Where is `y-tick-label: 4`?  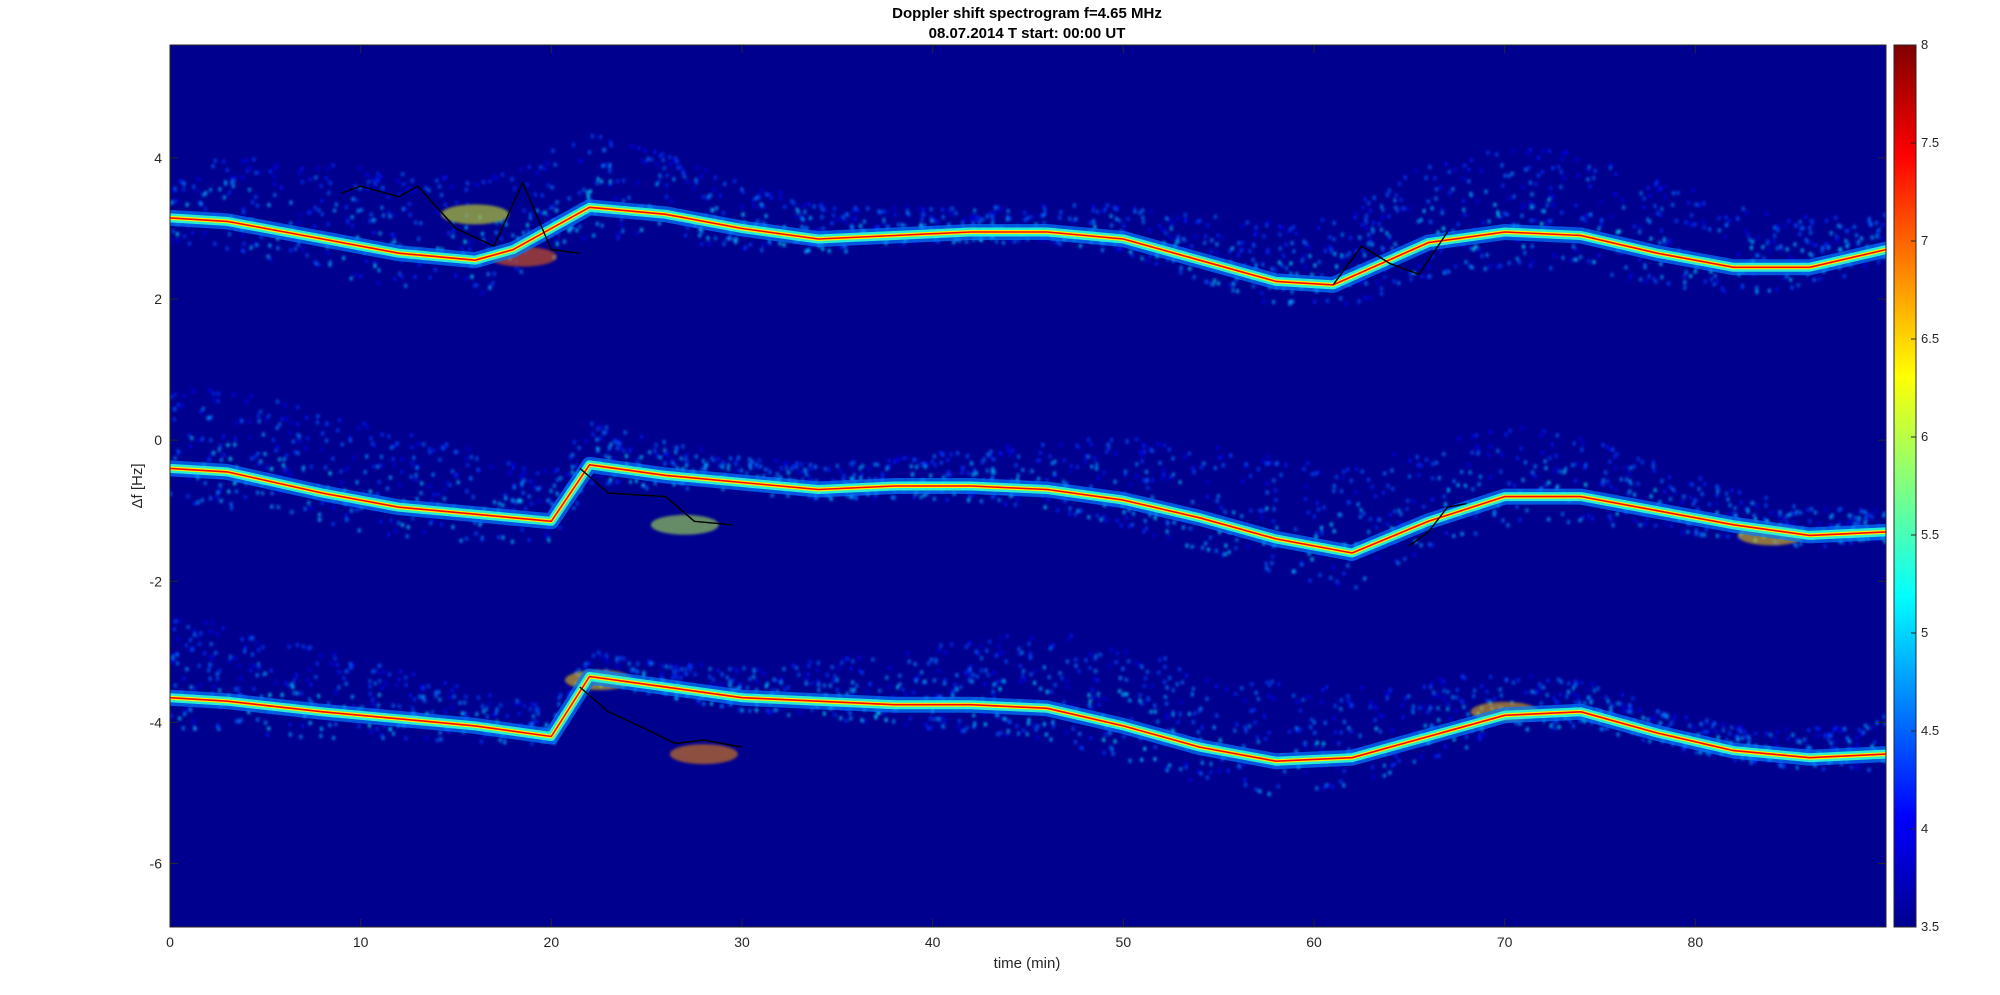 y-tick-label: 4 is located at coordinates (158, 158).